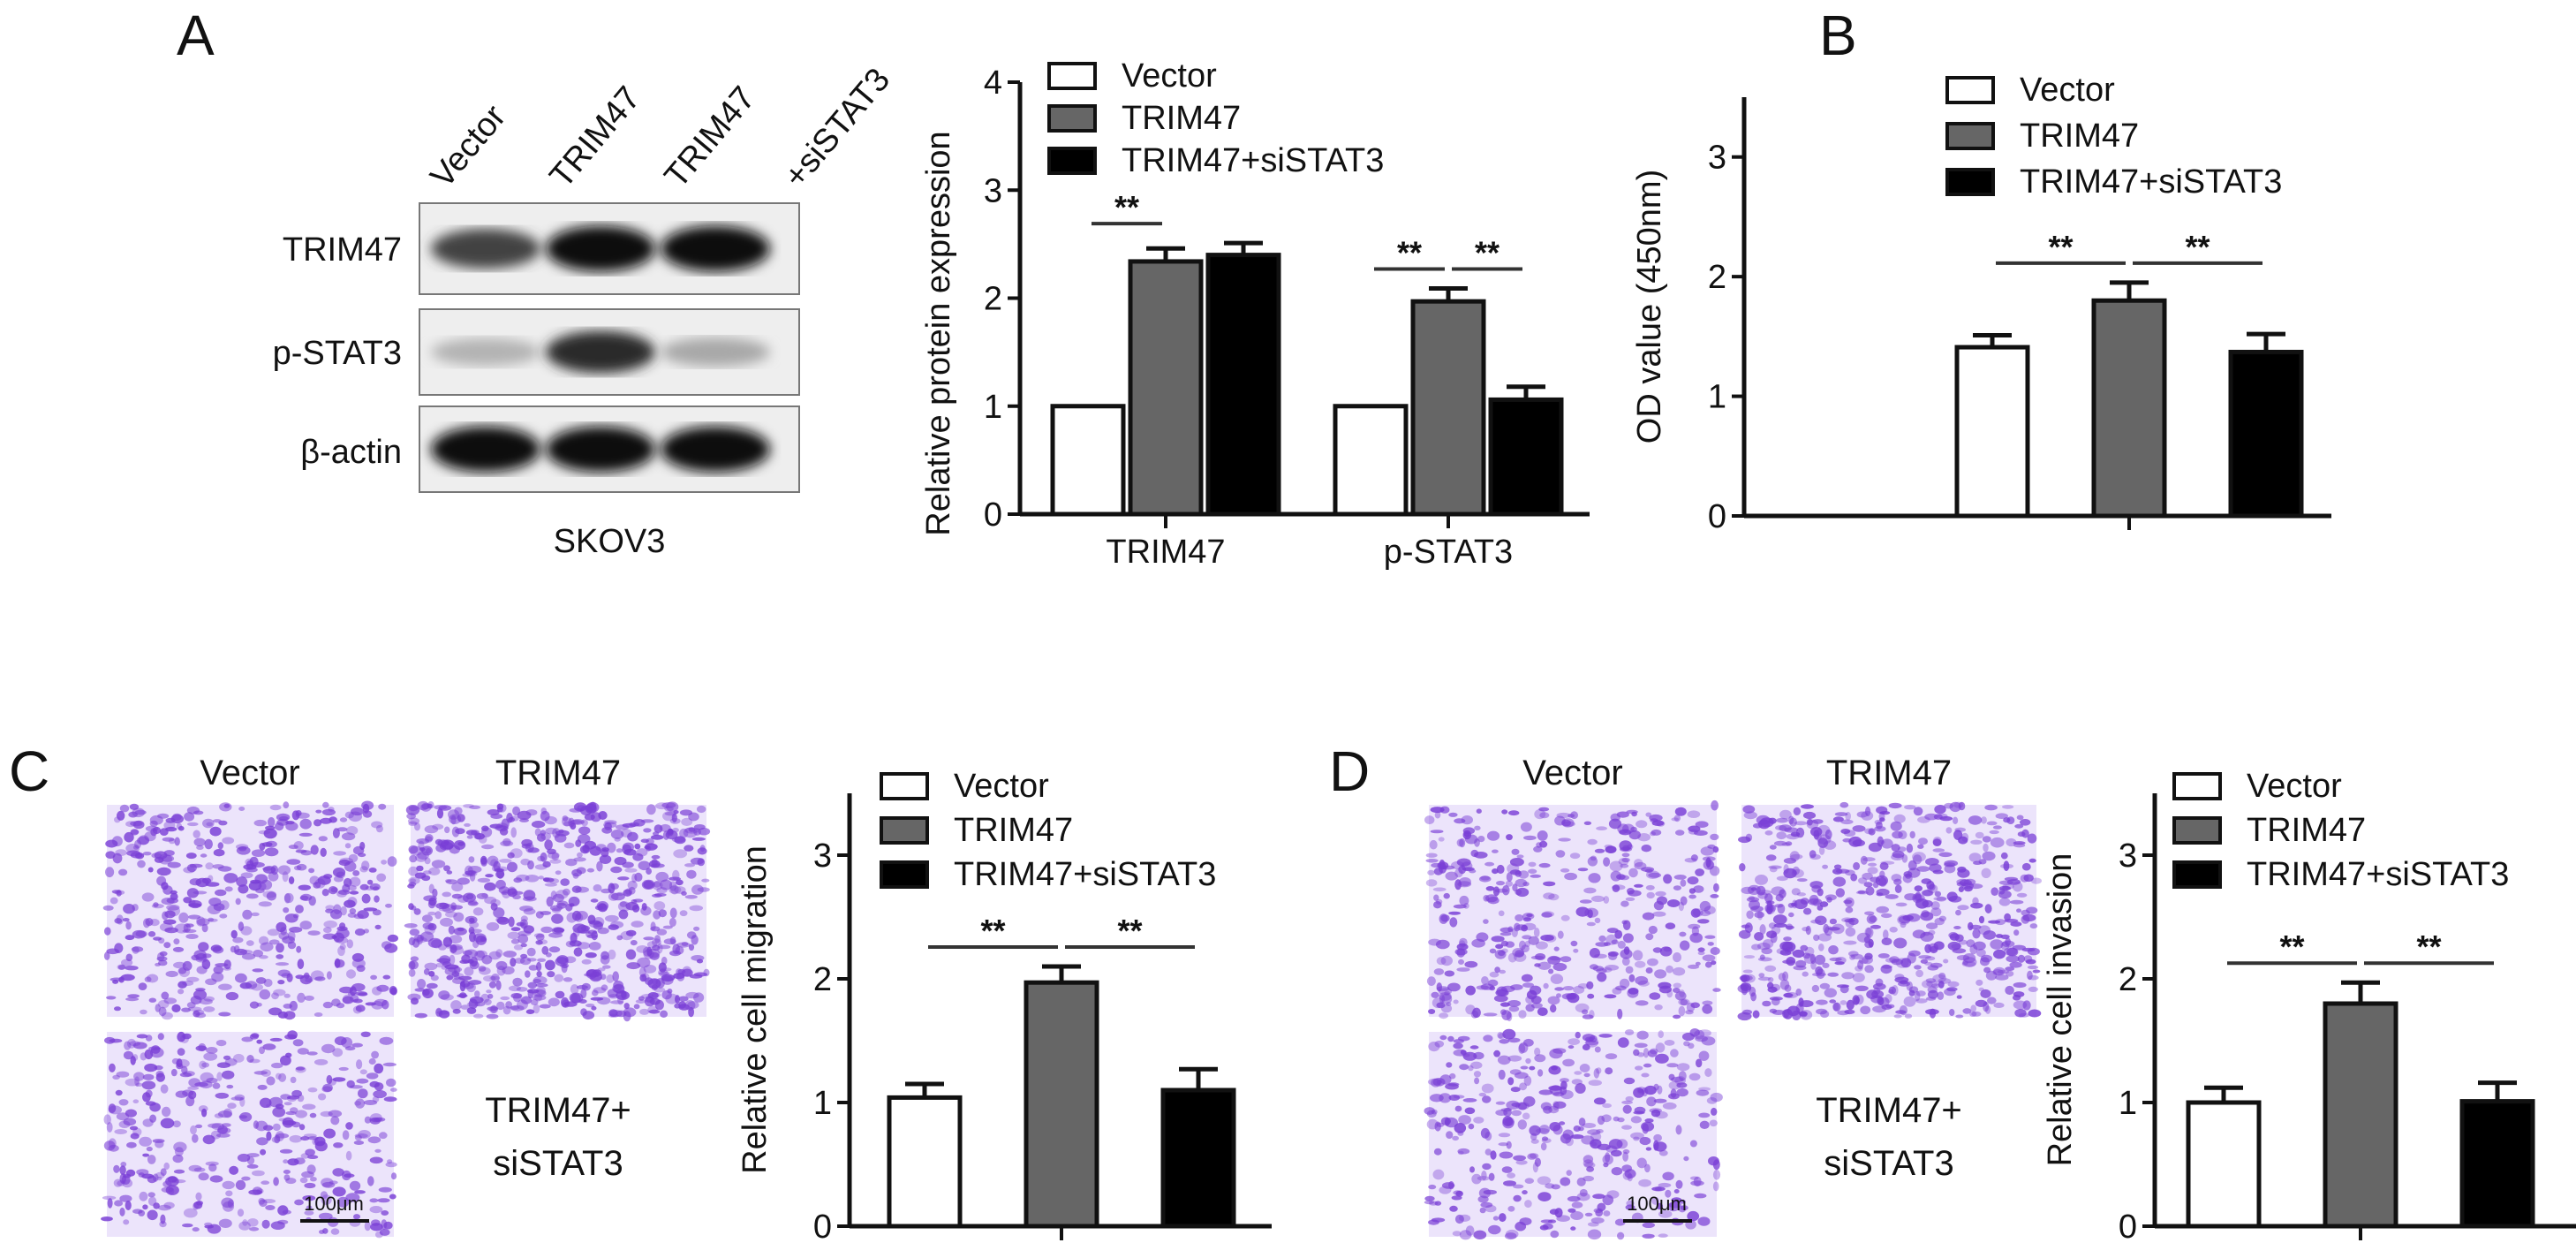 Image resolution: width=2576 pixels, height=1258 pixels. Describe the element at coordinates (1889, 1110) in the screenshot. I see `image-label-trim47-si-1: TRIM47+` at that location.